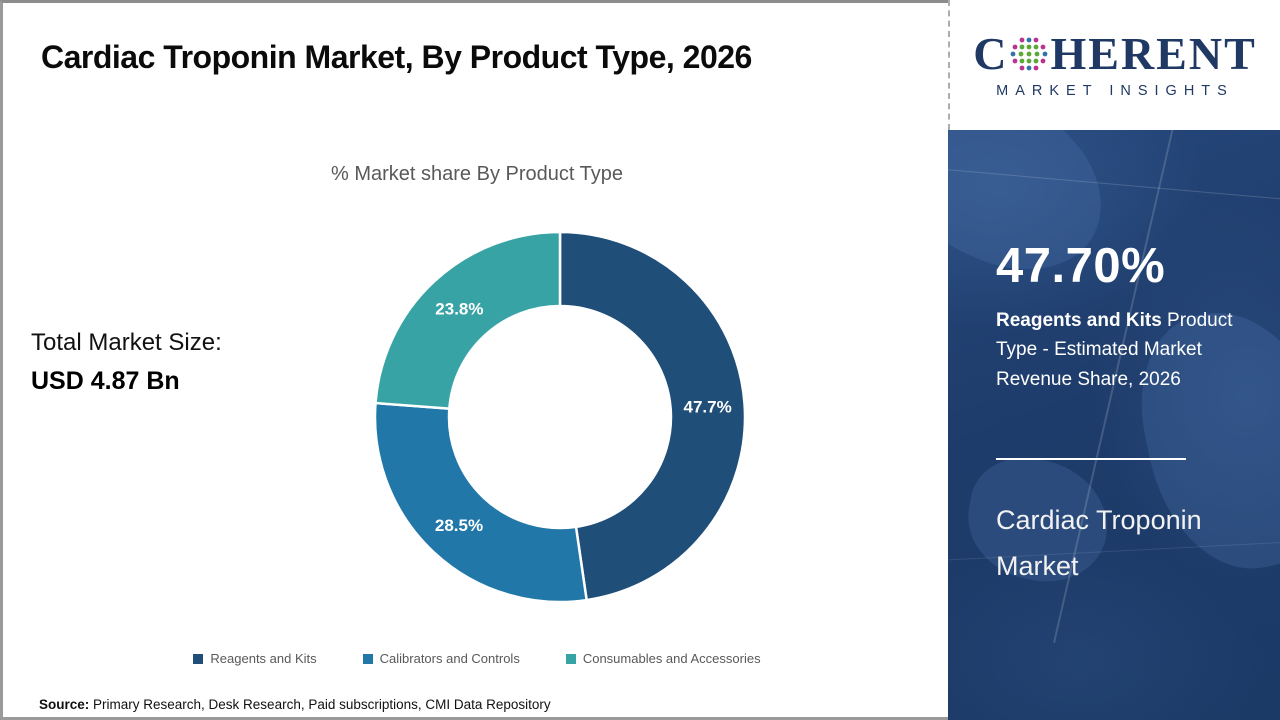 Image resolution: width=1280 pixels, height=720 pixels. I want to click on legend-item: Calibrators and Controls, so click(441, 658).